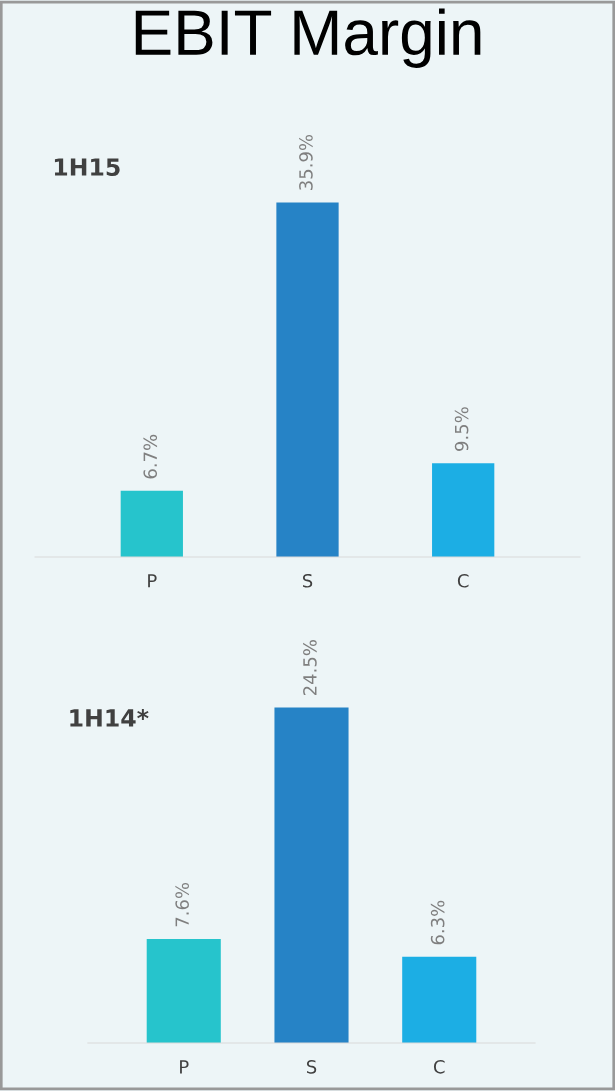 This screenshot has width=615, height=1091. Describe the element at coordinates (308, 38) in the screenshot. I see `chart-title: EBIT Margin` at that location.